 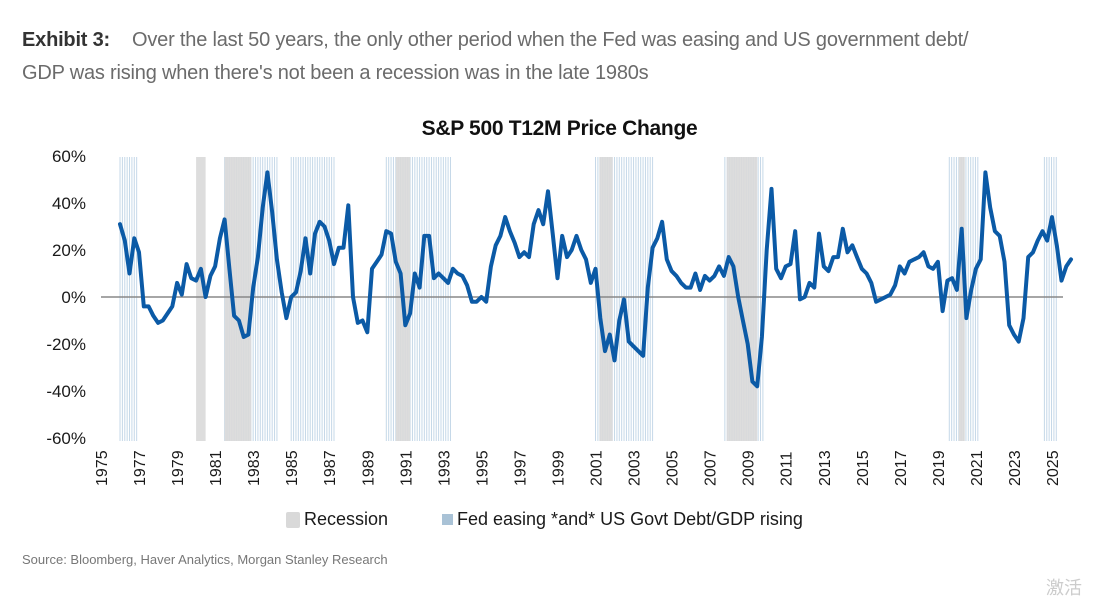 What do you see at coordinates (444, 468) in the screenshot?
I see `x-tick-label: 1993` at bounding box center [444, 468].